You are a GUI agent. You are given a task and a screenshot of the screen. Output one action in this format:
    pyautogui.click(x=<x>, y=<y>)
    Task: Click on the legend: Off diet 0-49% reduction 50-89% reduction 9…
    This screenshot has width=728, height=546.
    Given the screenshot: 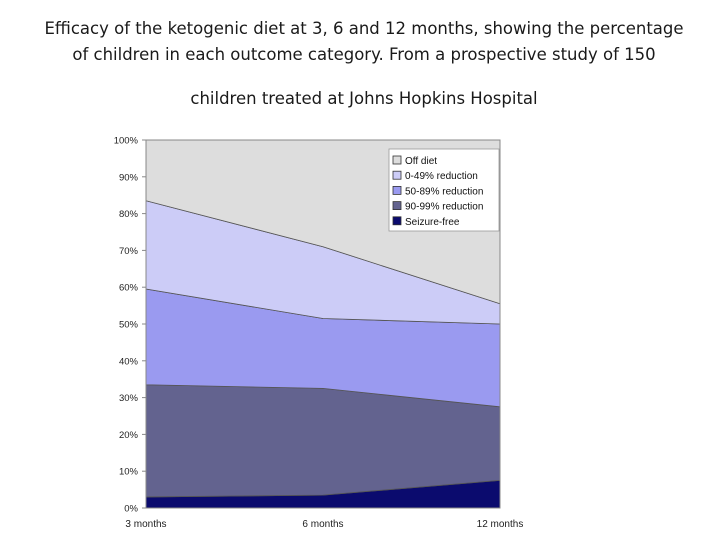 What is the action you would take?
    pyautogui.click(x=444, y=190)
    